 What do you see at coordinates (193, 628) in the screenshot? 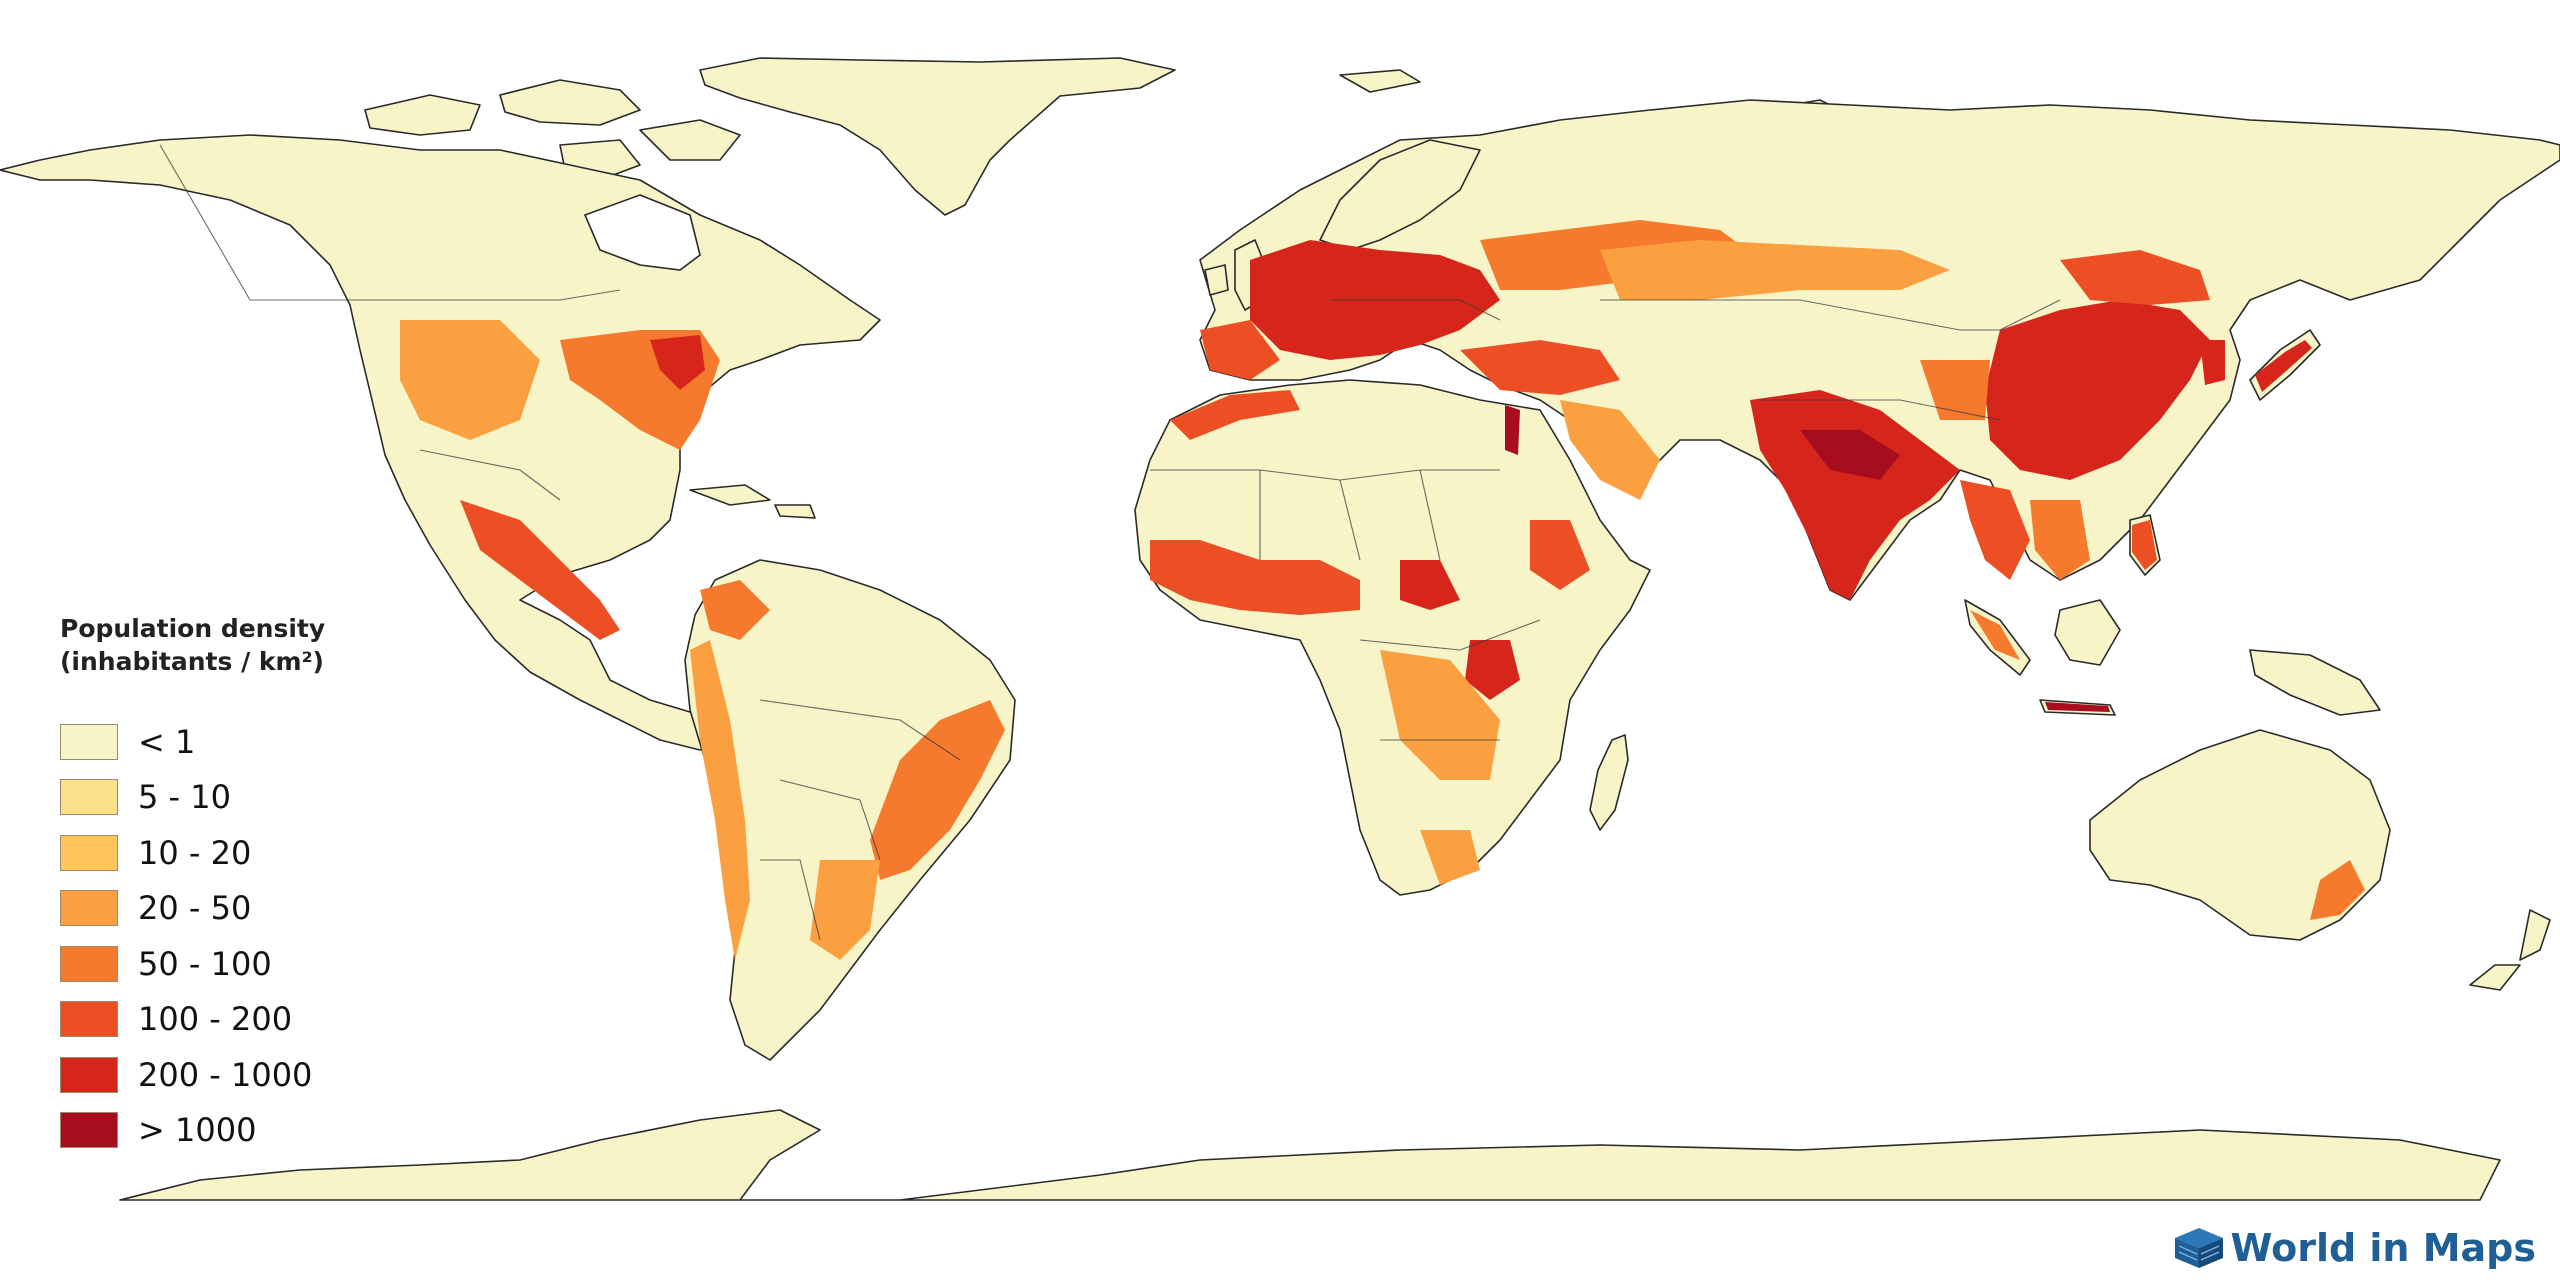
I see `legend-title: Population density` at bounding box center [193, 628].